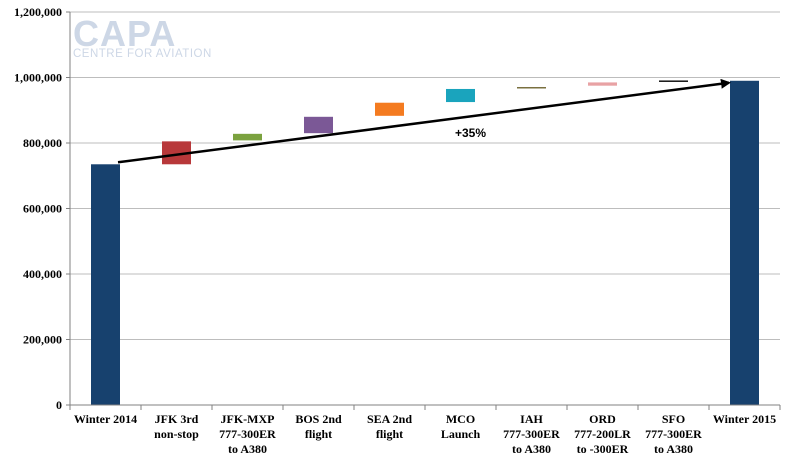 The height and width of the screenshot is (470, 800). I want to click on x-category-label: Winter 2015, so click(744, 419).